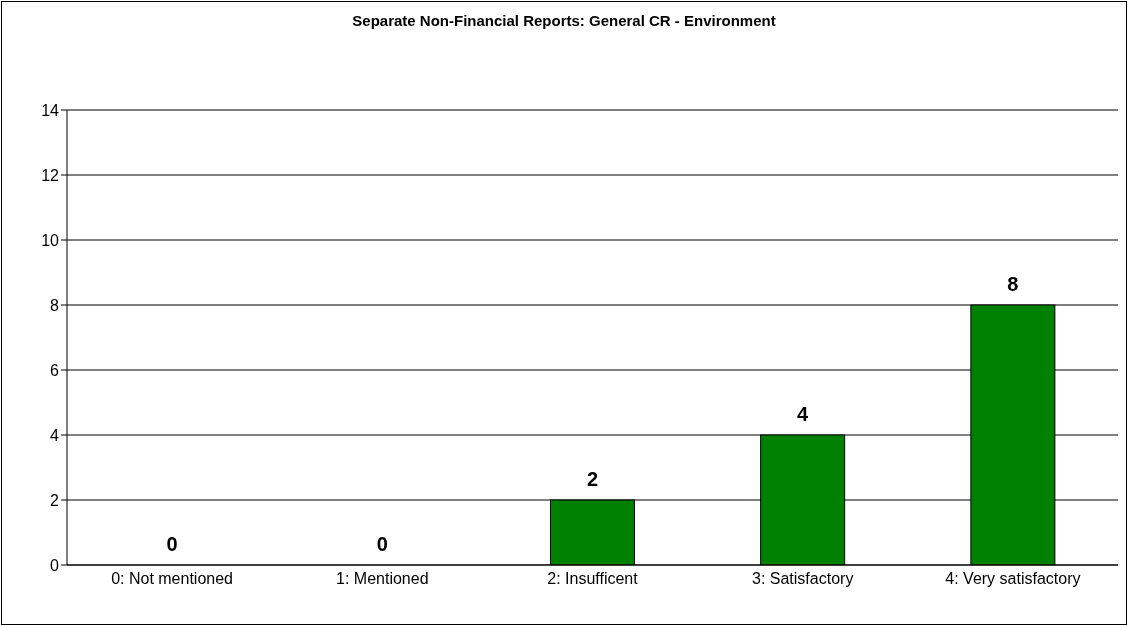 This screenshot has width=1128, height=626. Describe the element at coordinates (55, 435) in the screenshot. I see `y-tick-label: 4` at that location.